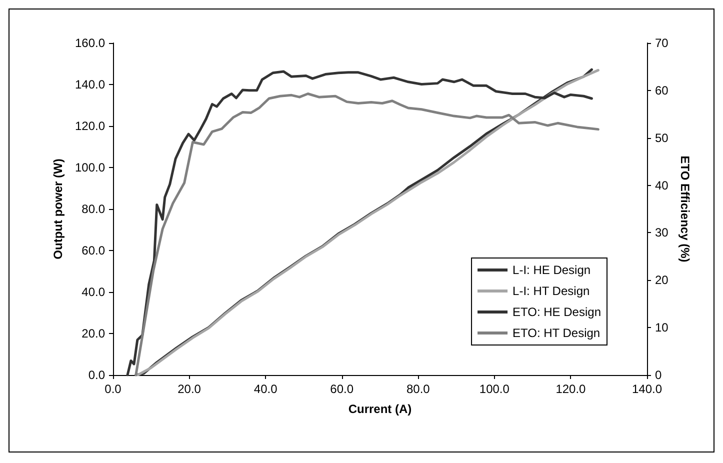 Image resolution: width=723 pixels, height=463 pixels. What do you see at coordinates (266, 389) in the screenshot?
I see `x-tick-label: 40.0` at bounding box center [266, 389].